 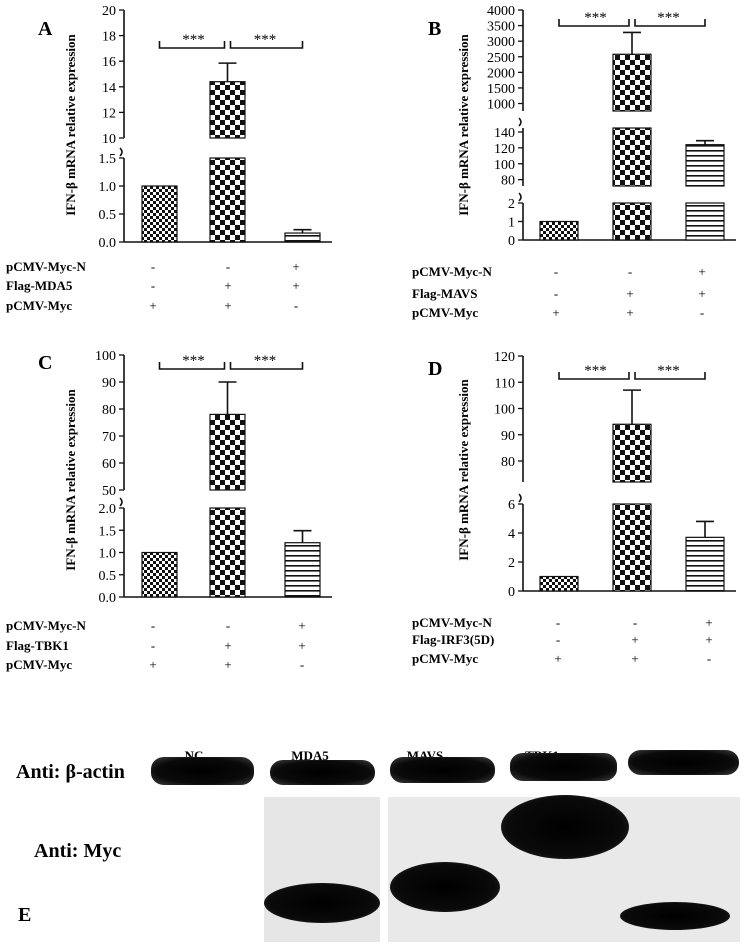 I want to click on y-tick-label: 6, so click(x=511, y=505).